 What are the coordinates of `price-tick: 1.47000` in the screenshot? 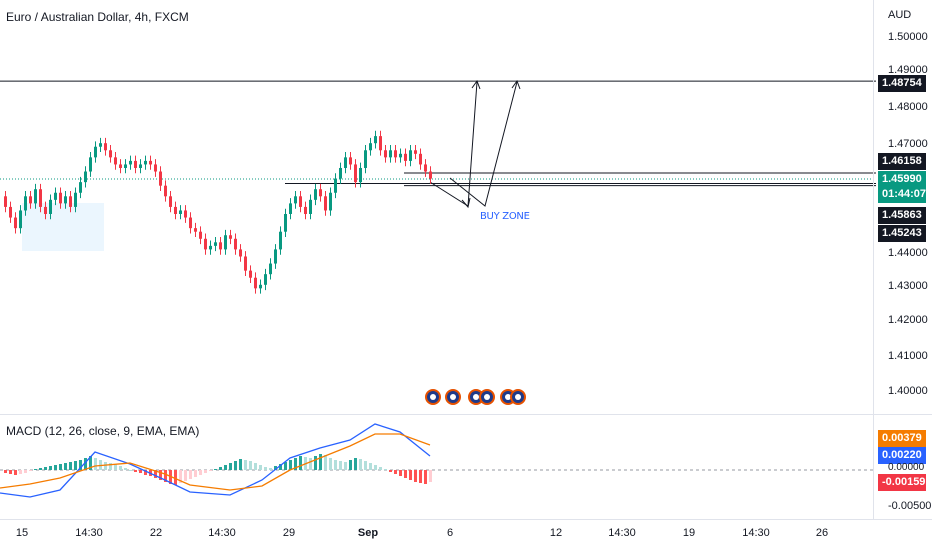 It's located at (908, 144).